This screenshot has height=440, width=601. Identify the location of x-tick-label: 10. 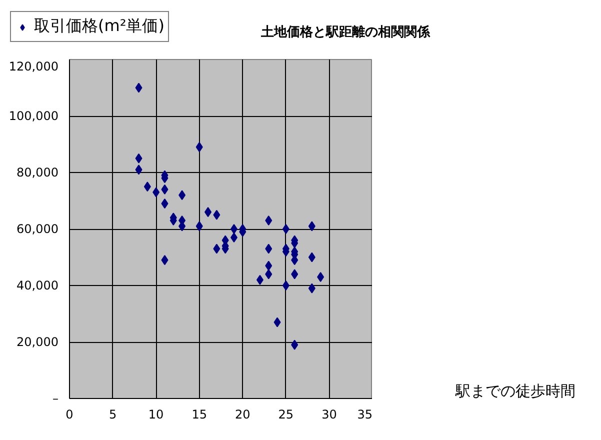
(156, 415).